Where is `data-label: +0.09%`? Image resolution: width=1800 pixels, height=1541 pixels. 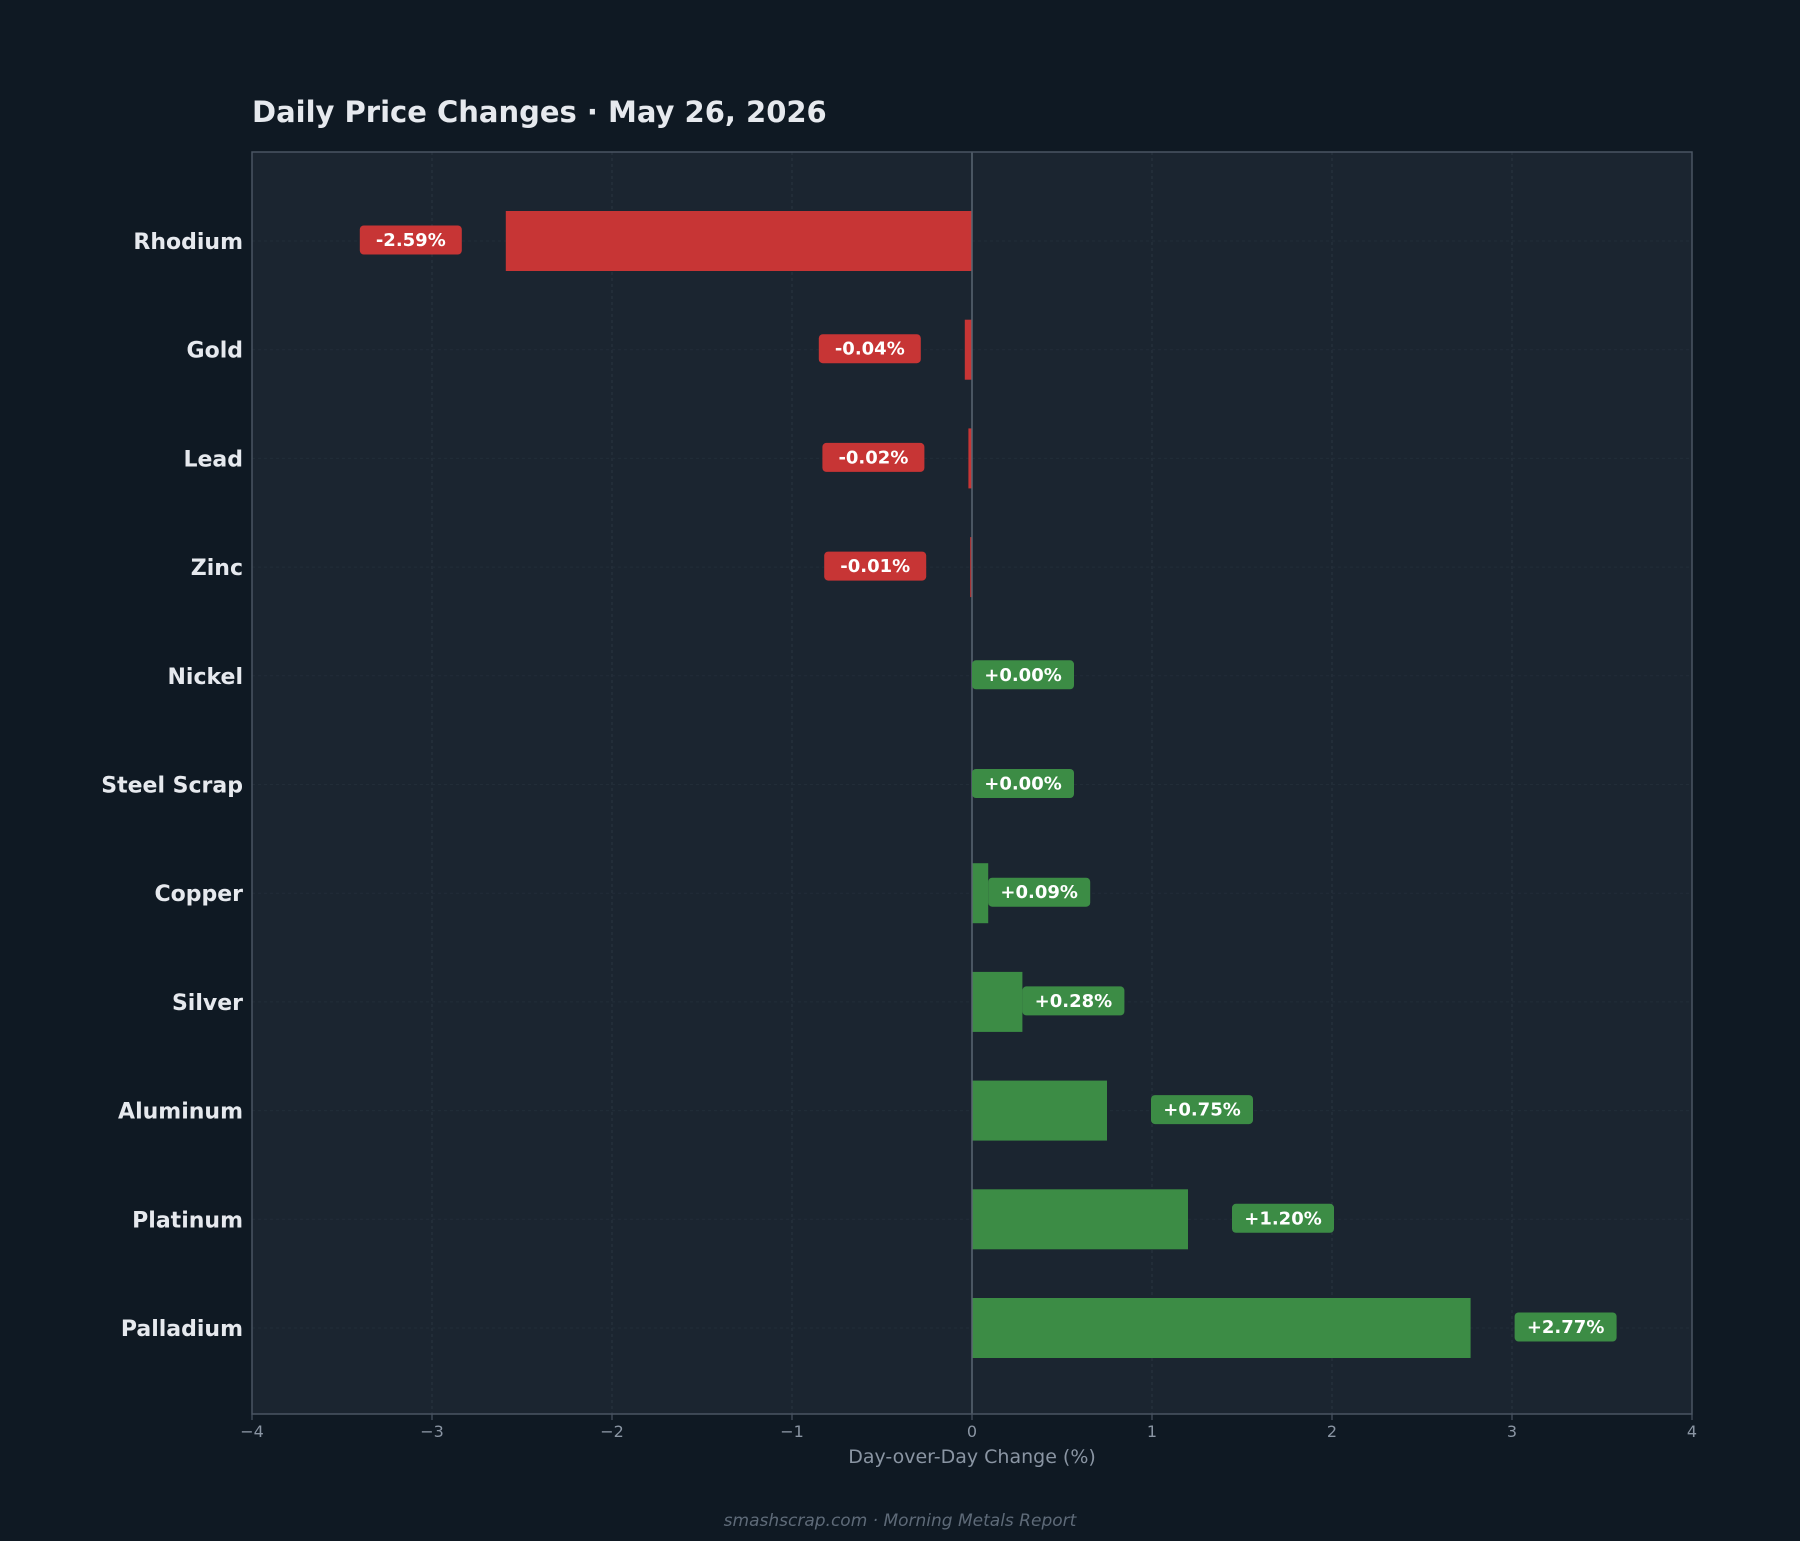 data-label: +0.09% is located at coordinates (1039, 892).